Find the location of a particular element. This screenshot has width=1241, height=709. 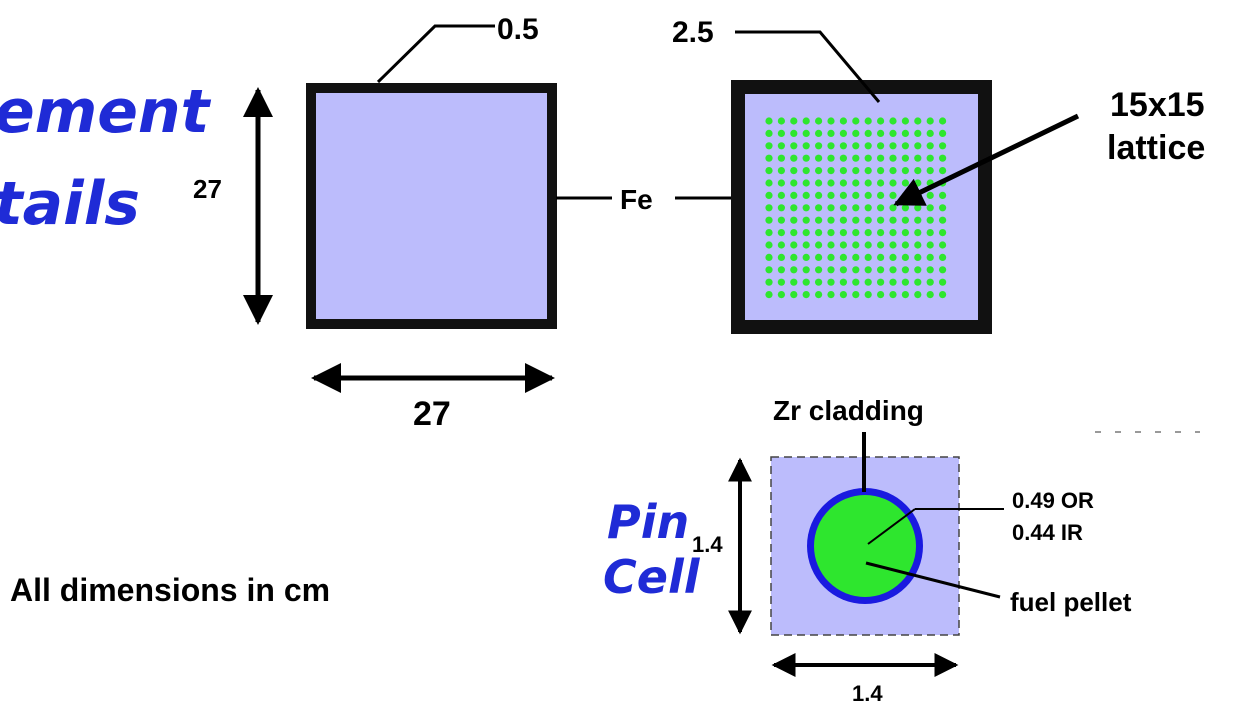

height-label: 27 is located at coordinates (207, 189).